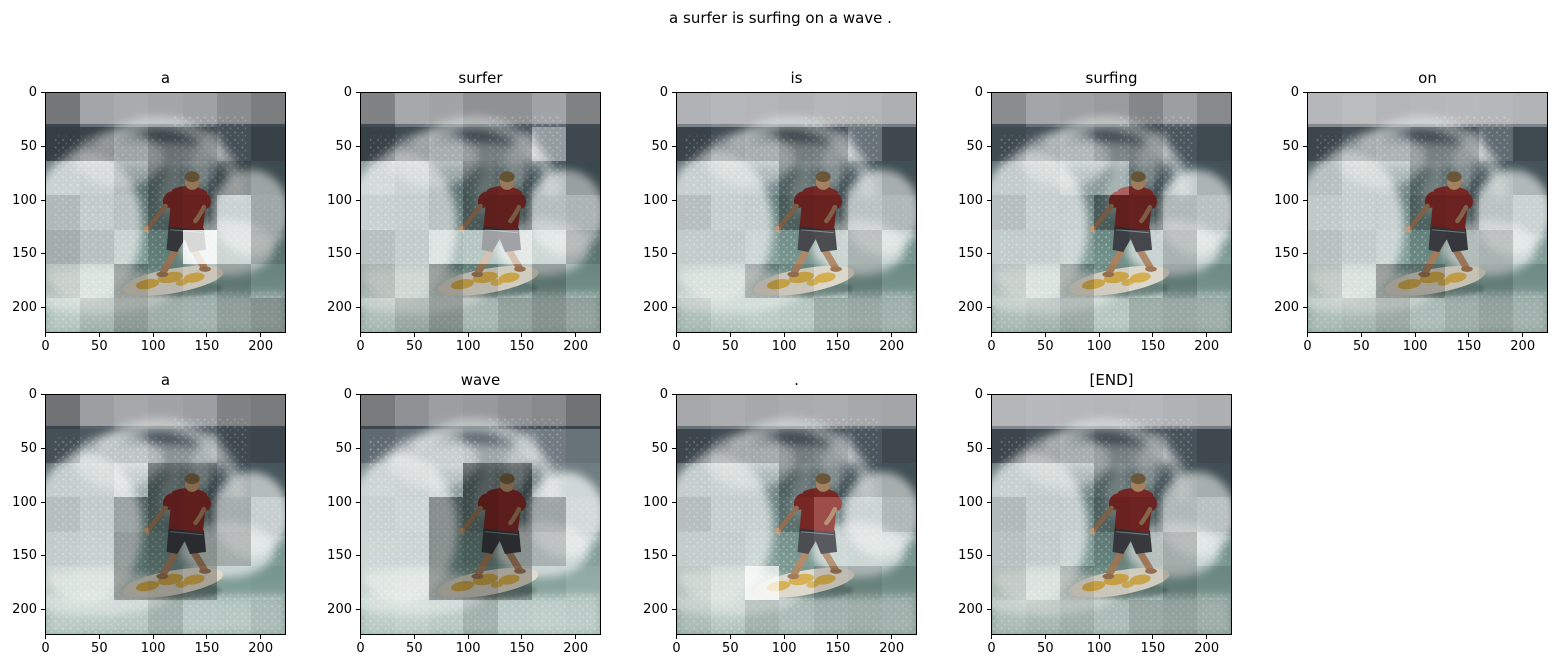 The height and width of the screenshot is (670, 1561). I want to click on subplot-title: a, so click(165, 78).